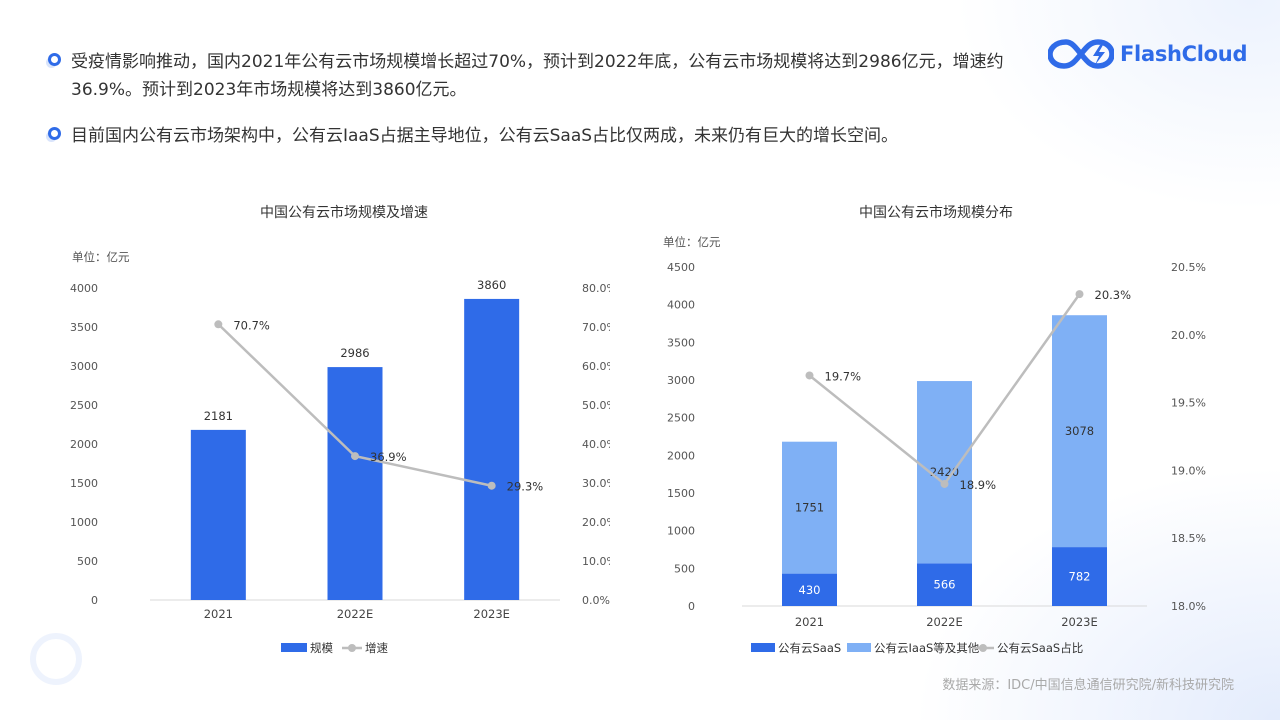 The width and height of the screenshot is (1280, 720). What do you see at coordinates (596, 405) in the screenshot?
I see `y2-tick-label: 50.0%` at bounding box center [596, 405].